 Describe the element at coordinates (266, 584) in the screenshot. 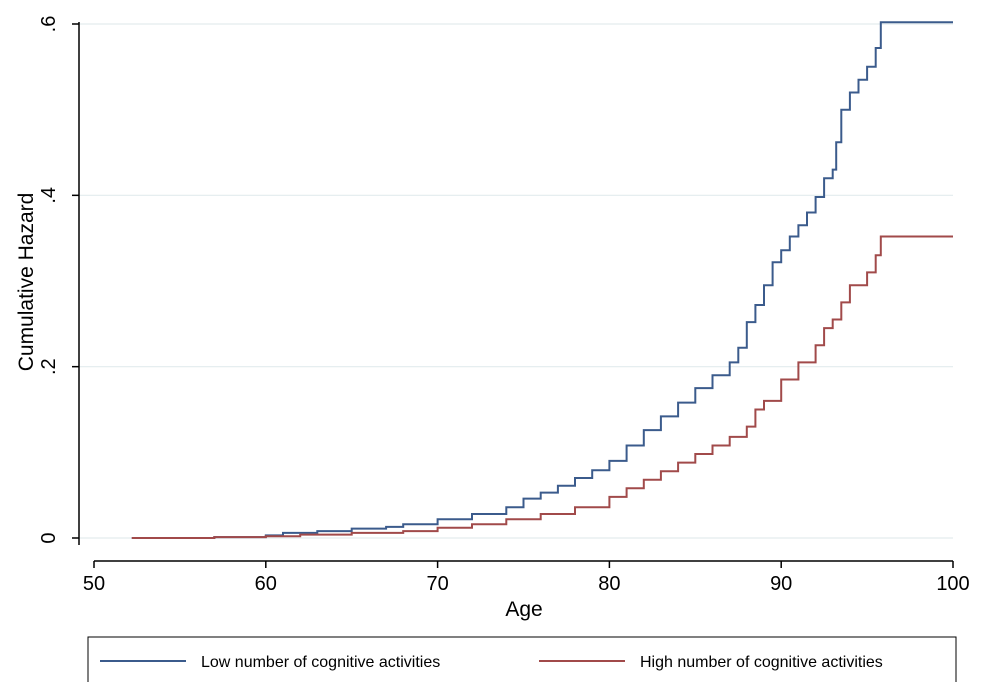

I see `x-tick-label: 60` at that location.